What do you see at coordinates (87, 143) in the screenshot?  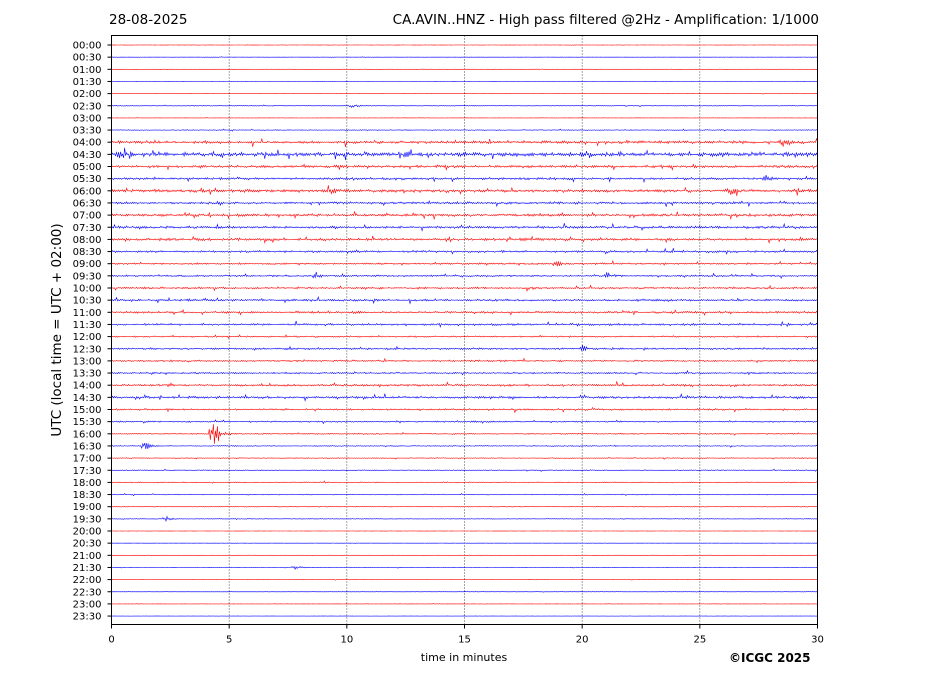 I see `ytick-label-04:00: 04:00` at bounding box center [87, 143].